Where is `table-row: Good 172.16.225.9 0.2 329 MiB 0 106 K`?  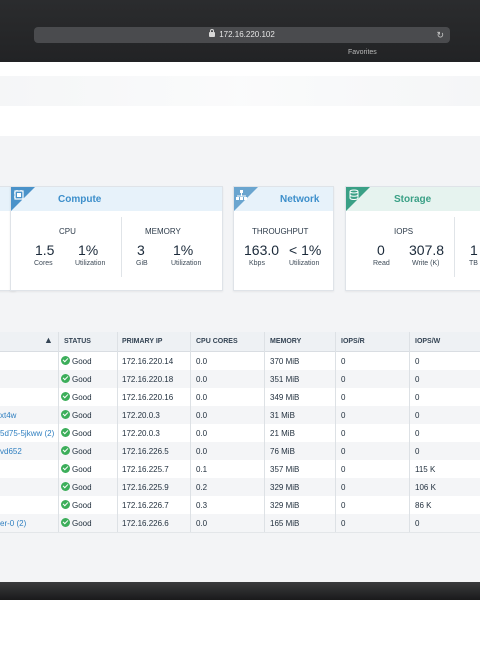 table-row: Good 172.16.225.9 0.2 329 MiB 0 106 K is located at coordinates (240, 487).